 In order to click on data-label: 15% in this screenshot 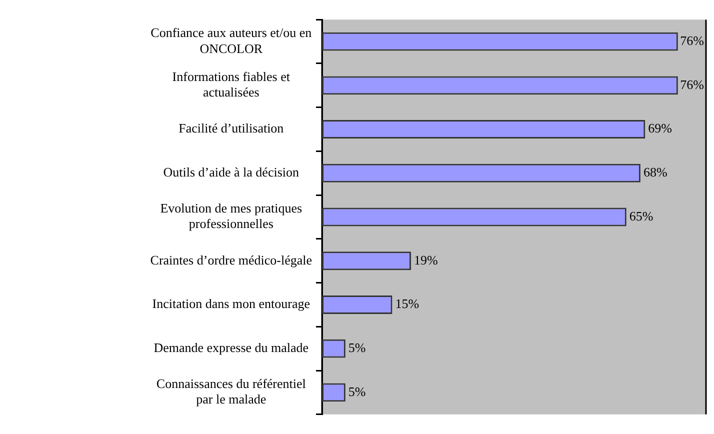, I will do `click(407, 304)`.